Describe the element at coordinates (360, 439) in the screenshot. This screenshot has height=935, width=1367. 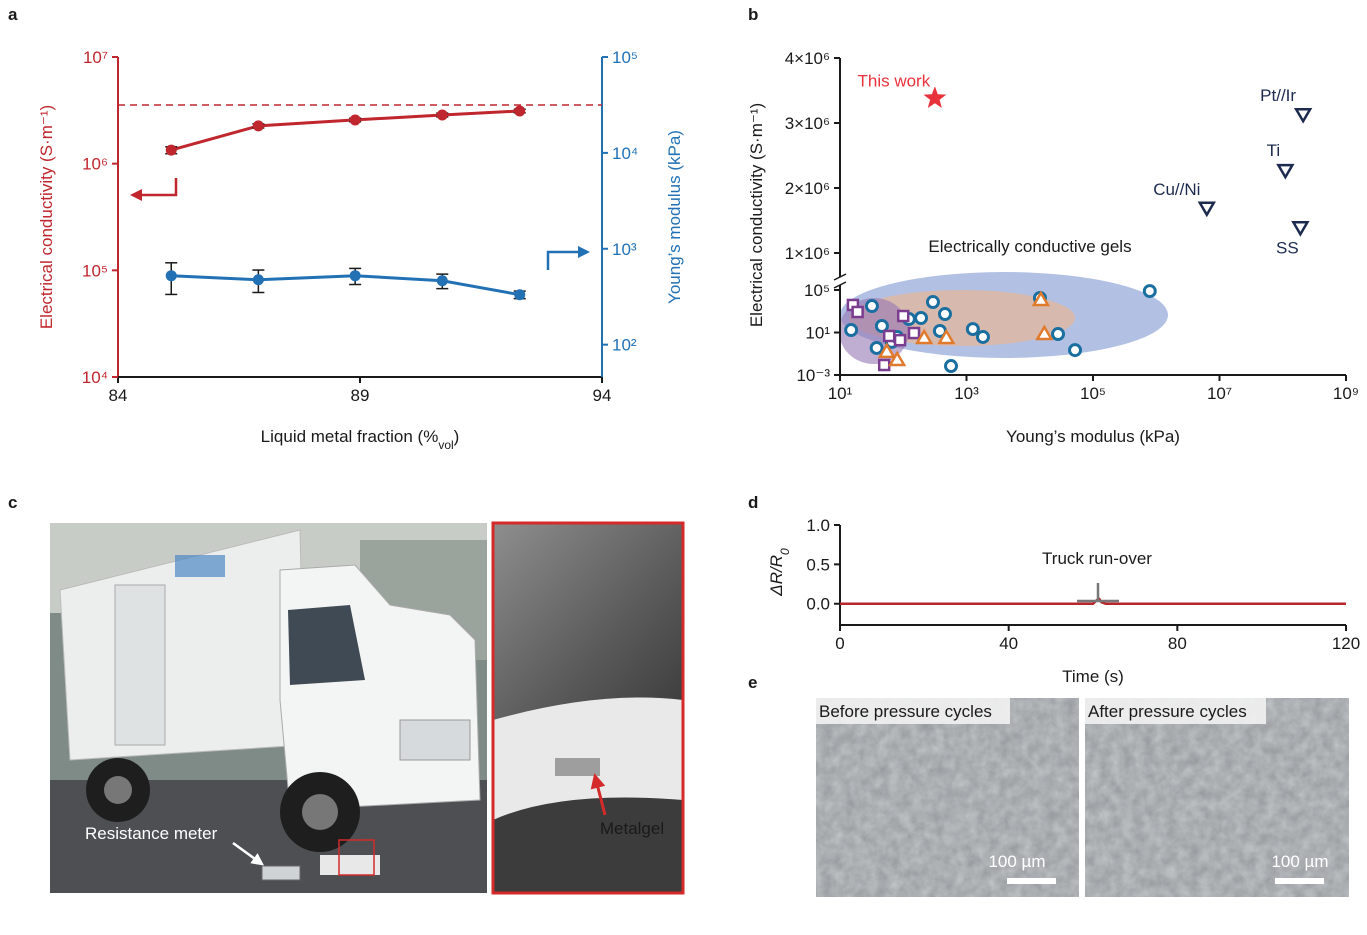
I see `x-axis-title: Liquid metal fraction (%vol)` at that location.